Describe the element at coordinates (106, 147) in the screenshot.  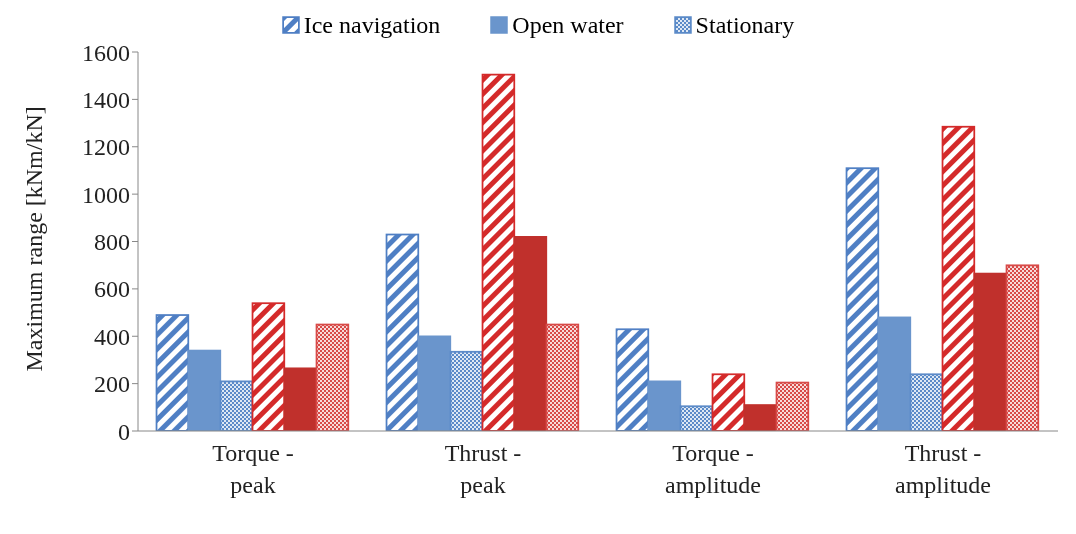
I see `y-tick-label: 1200` at that location.